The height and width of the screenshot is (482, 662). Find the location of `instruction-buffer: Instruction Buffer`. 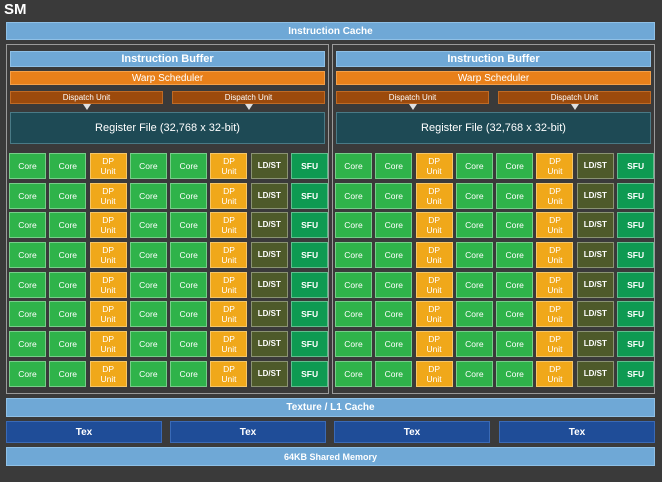

instruction-buffer: Instruction Buffer is located at coordinates (167, 59).